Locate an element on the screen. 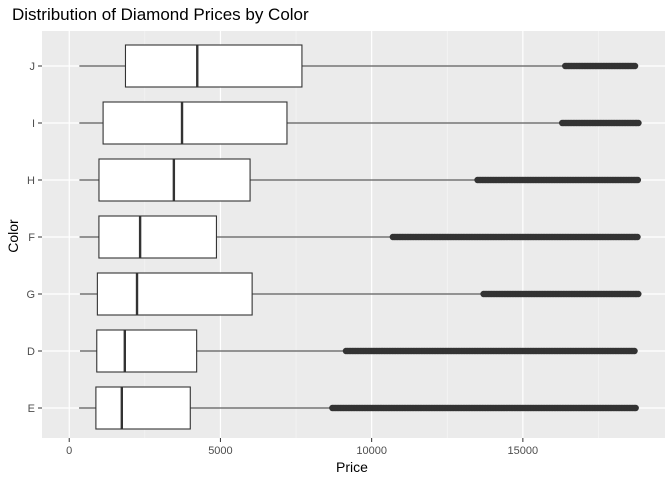  box-H is located at coordinates (360, 180).